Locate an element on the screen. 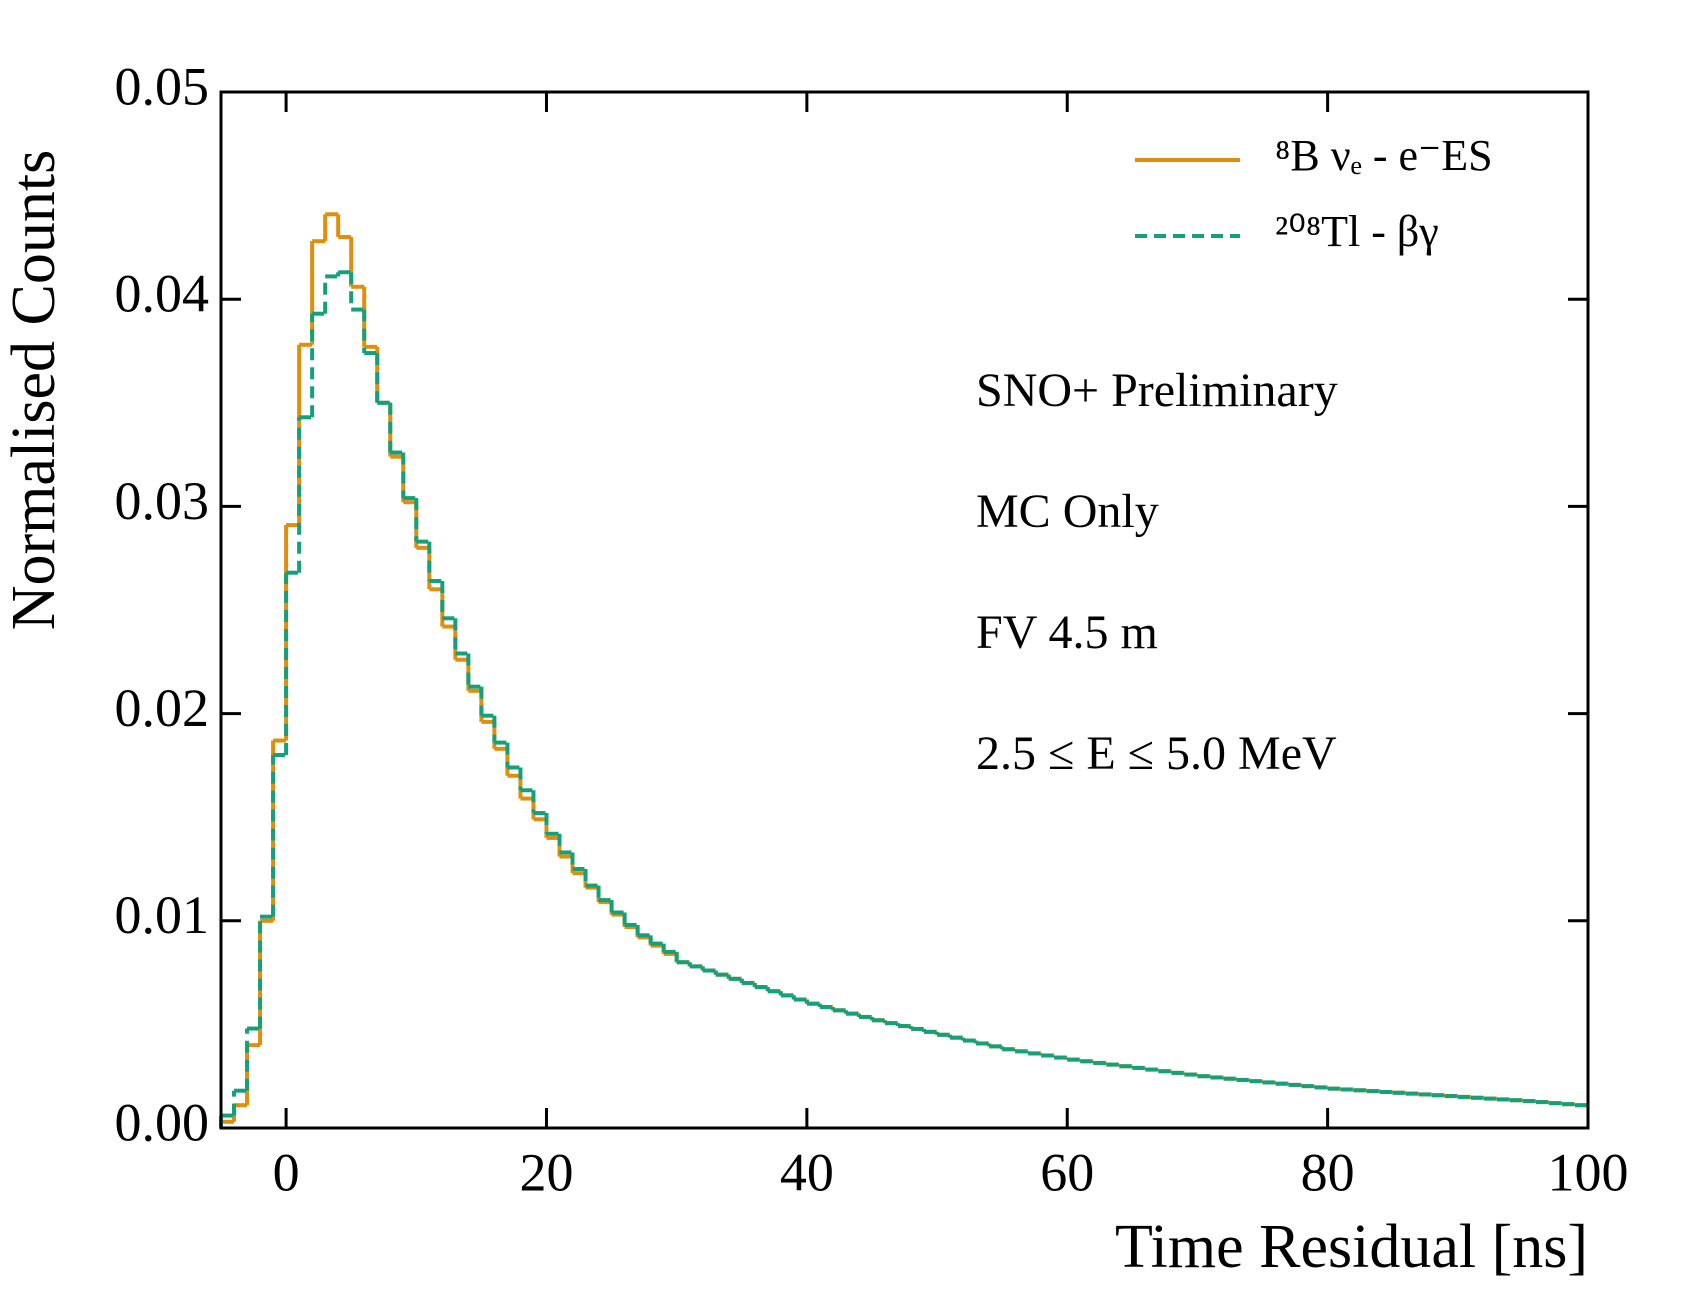  annotation: FV 4.5 m is located at coordinates (1067, 632).